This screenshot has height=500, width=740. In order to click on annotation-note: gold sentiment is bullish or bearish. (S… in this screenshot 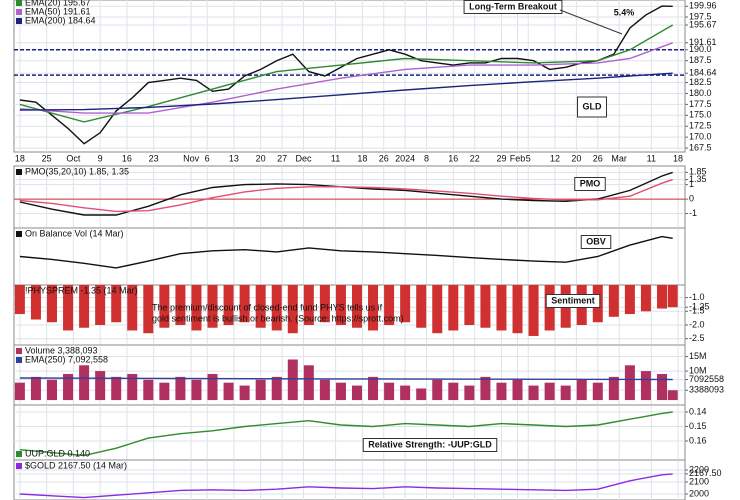, I will do `click(278, 318)`.